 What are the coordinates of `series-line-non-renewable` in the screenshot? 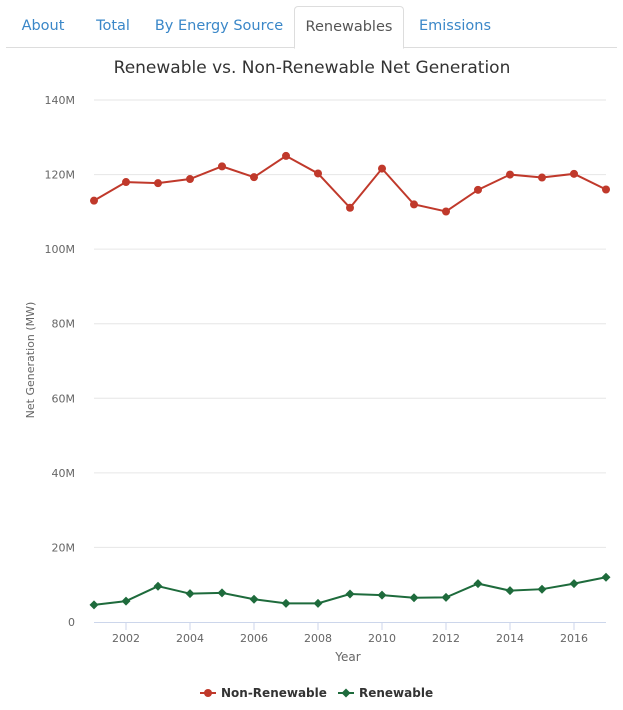 It's located at (350, 183).